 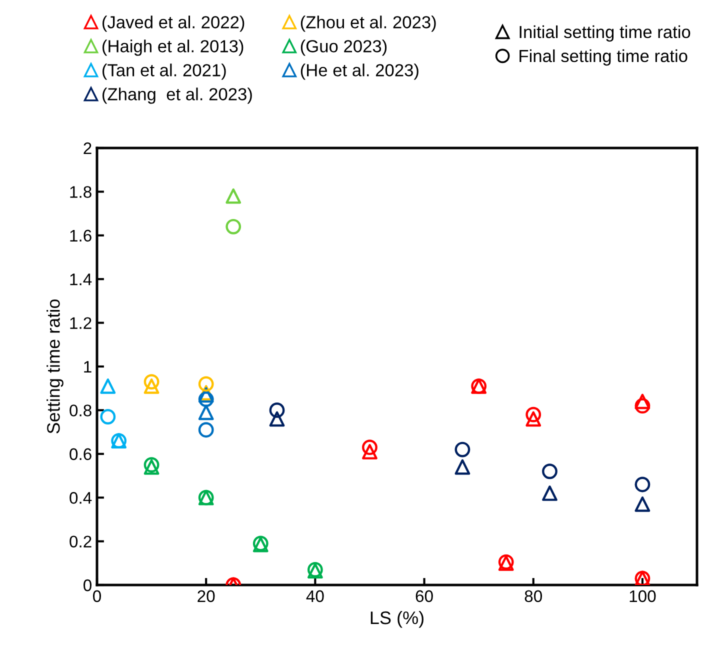 I want to click on x-tick-label: 0, so click(x=97, y=596).